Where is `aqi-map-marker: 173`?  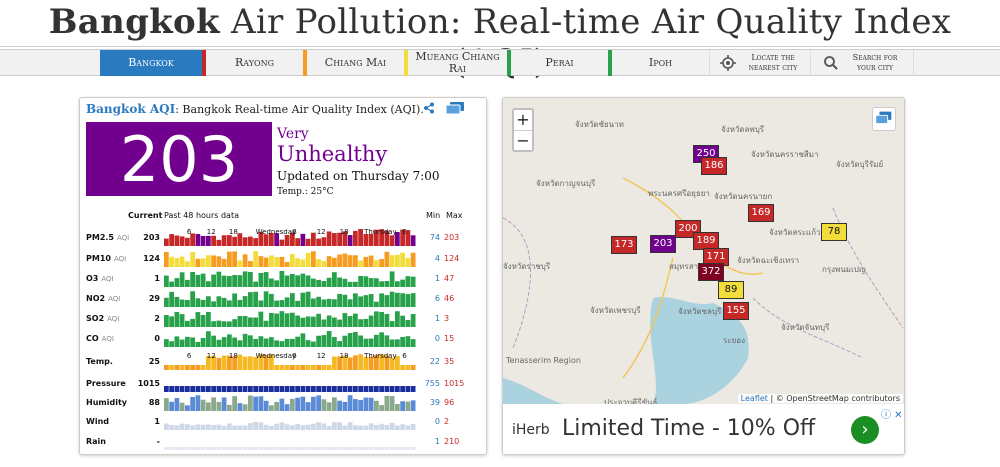
aqi-map-marker: 173 is located at coordinates (624, 245).